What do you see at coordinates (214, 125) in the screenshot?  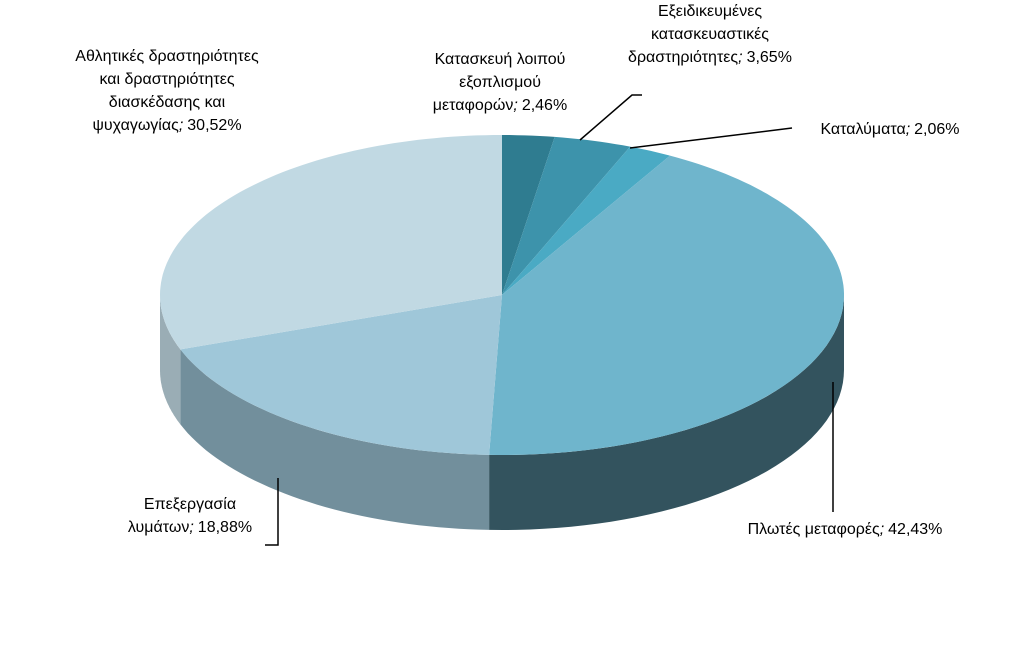 I see `value-label: 30,52%` at bounding box center [214, 125].